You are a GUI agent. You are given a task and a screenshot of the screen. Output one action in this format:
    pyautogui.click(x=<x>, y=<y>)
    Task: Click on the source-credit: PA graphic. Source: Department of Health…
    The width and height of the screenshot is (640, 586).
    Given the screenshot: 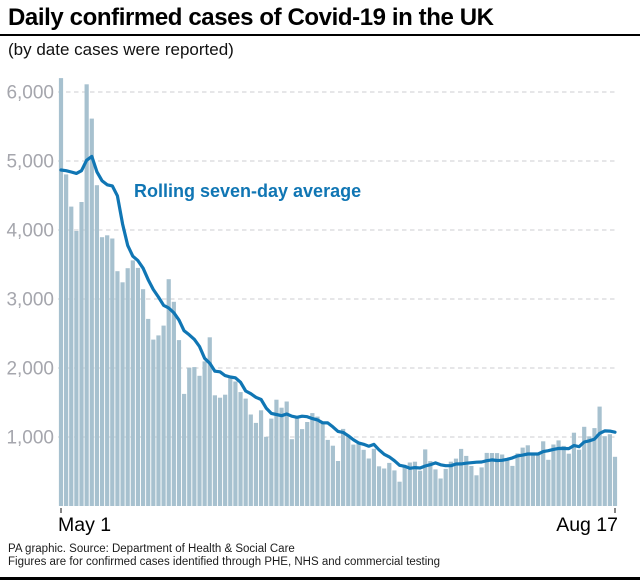 What is the action you would take?
    pyautogui.click(x=151, y=549)
    